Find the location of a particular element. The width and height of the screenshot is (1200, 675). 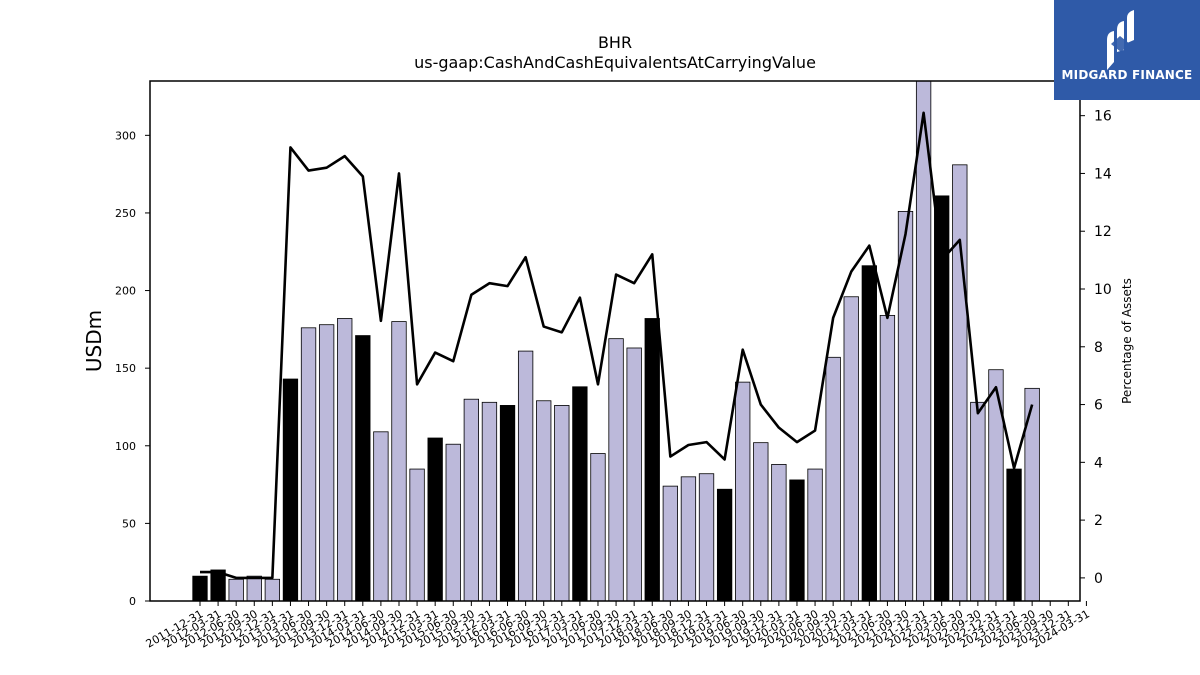

left-axis: 0 50 100 150 200 250 300 is located at coordinates (132, 368).